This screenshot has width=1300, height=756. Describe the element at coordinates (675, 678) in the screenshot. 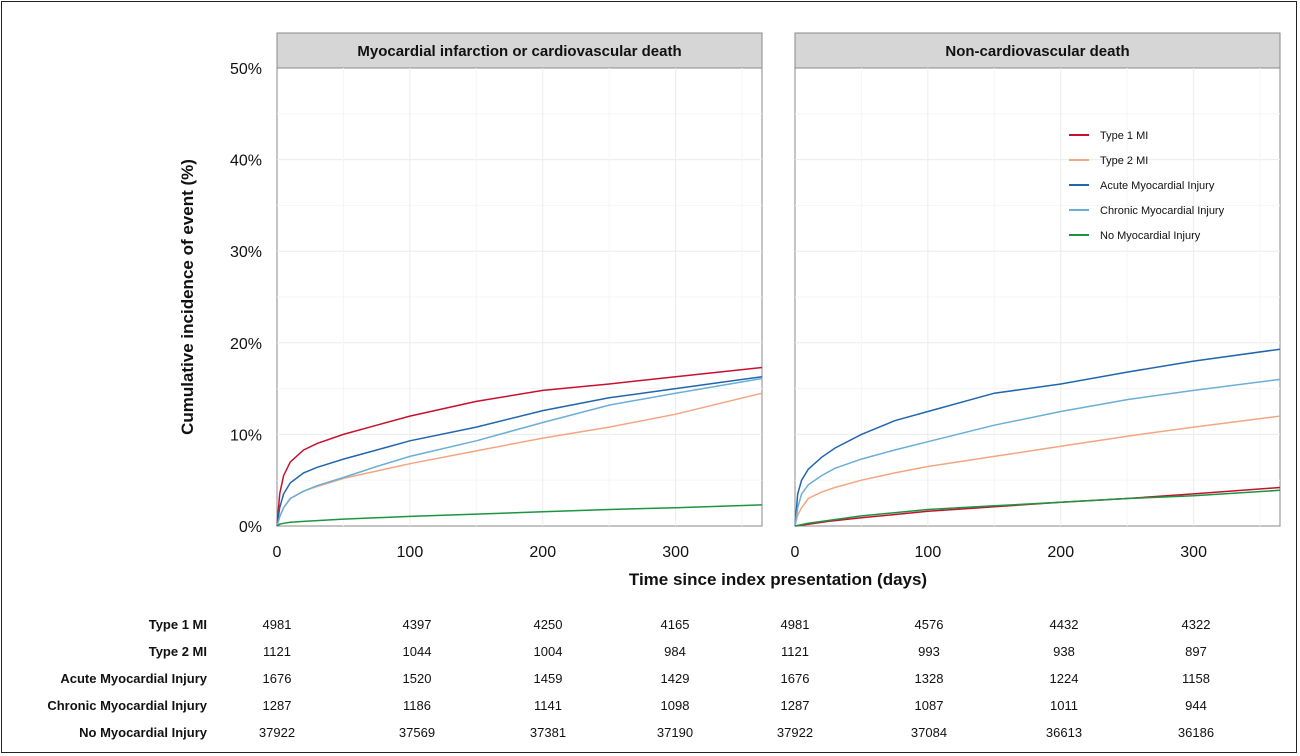

I see `risk-cell: 1429` at that location.